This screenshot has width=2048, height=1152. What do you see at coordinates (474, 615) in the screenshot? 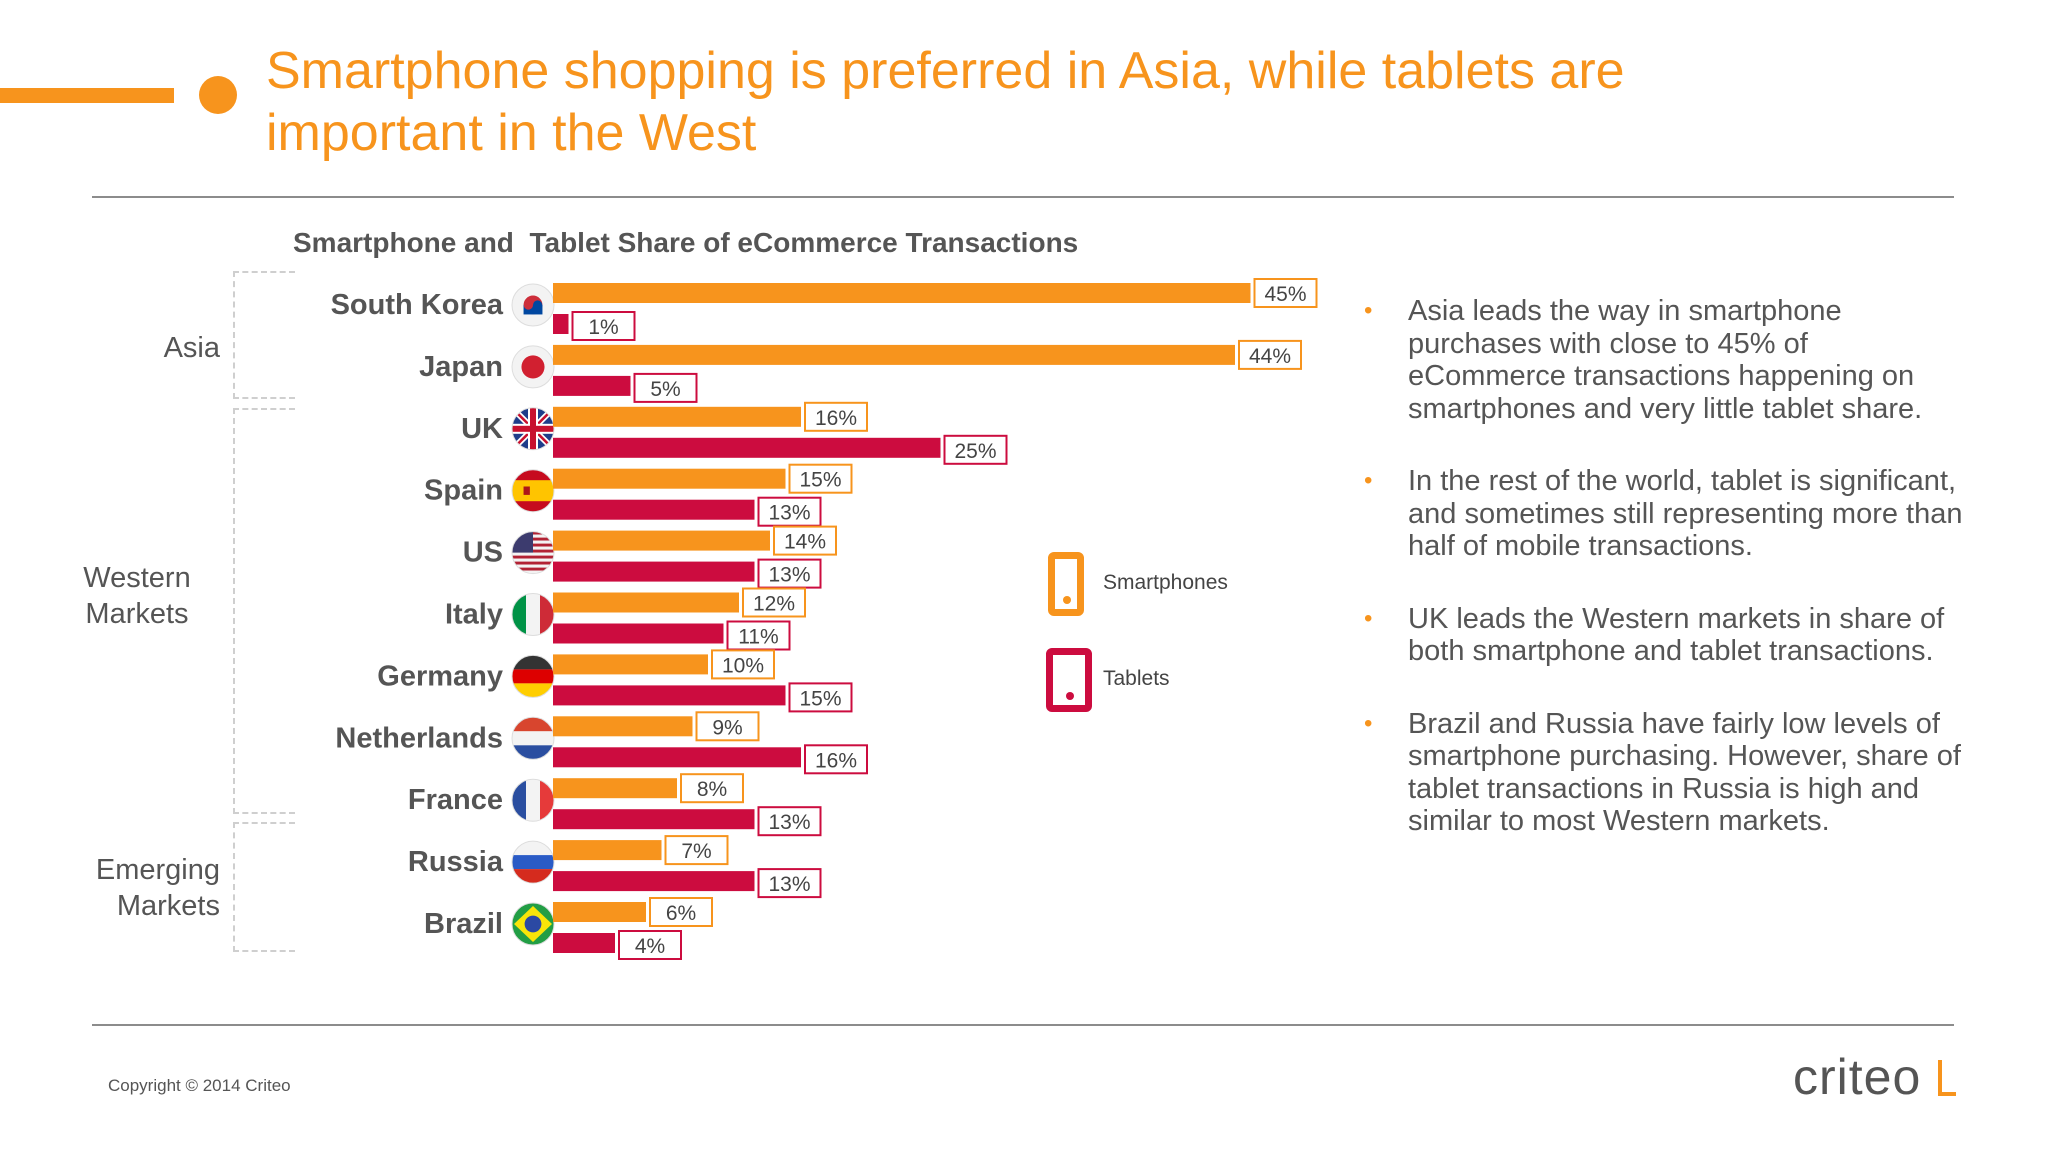
I see `country-label: Italy` at bounding box center [474, 615].